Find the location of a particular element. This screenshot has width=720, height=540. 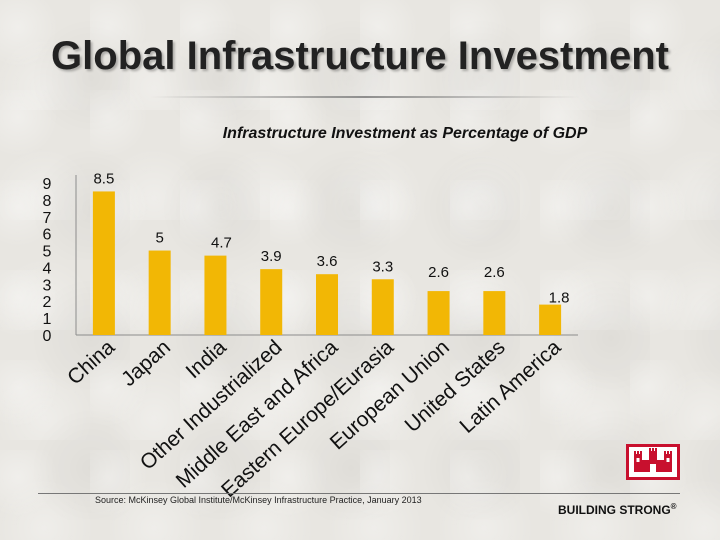

x-tick-label: Japan is located at coordinates (146, 363).